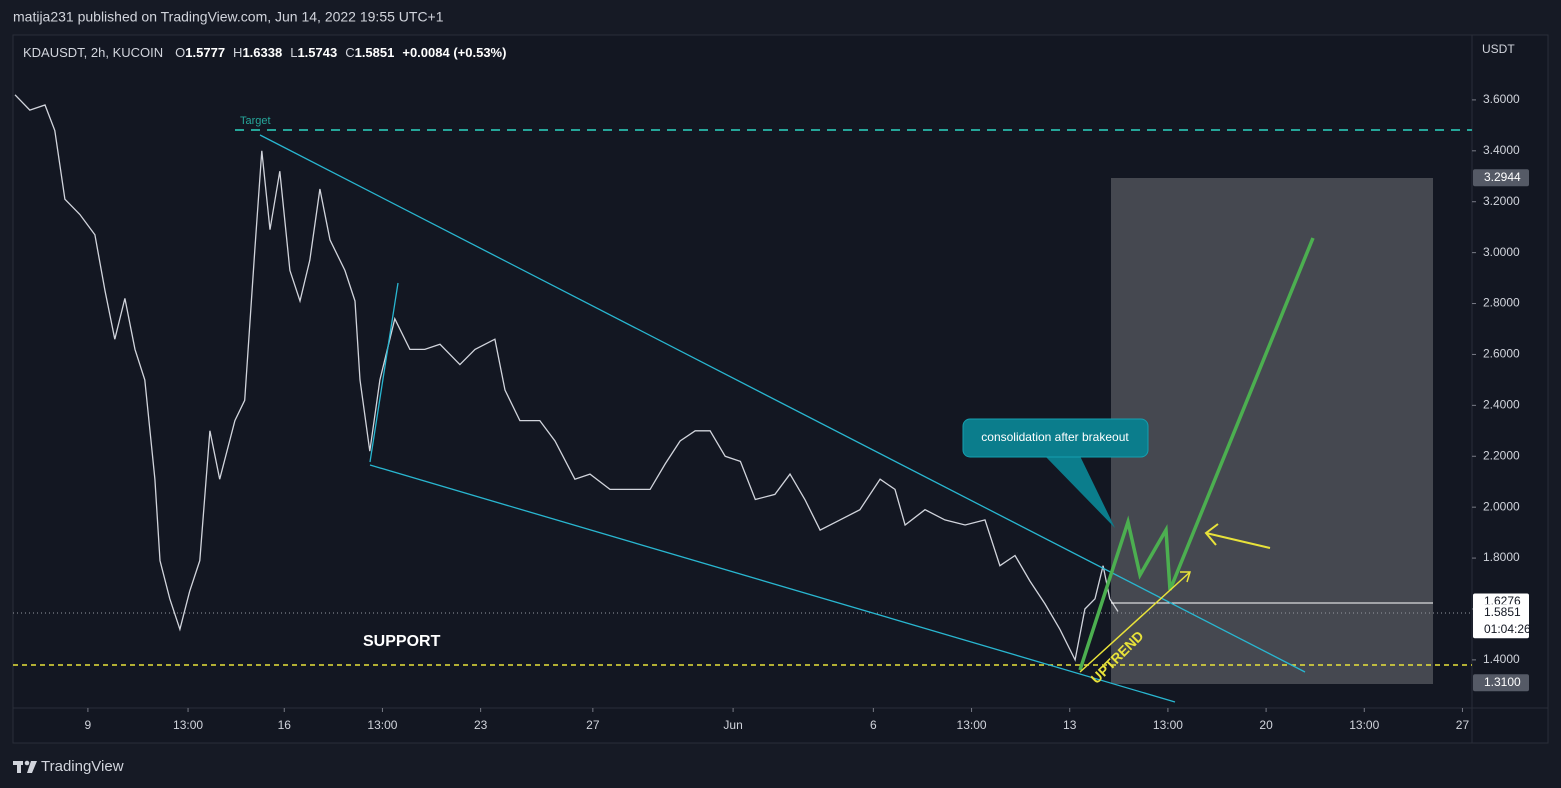 The width and height of the screenshot is (1561, 788). What do you see at coordinates (873, 725) in the screenshot?
I see `x-tick-label: 6` at bounding box center [873, 725].